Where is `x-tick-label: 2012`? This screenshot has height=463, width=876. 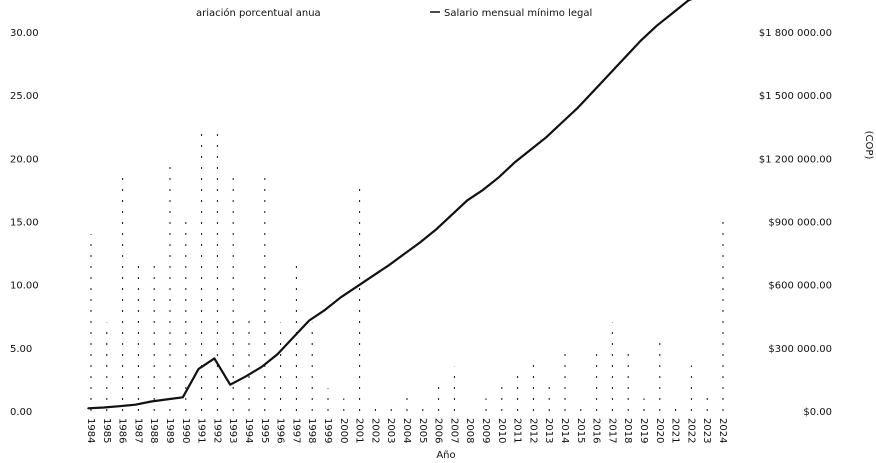 x-tick-label: 2012 is located at coordinates (532, 430).